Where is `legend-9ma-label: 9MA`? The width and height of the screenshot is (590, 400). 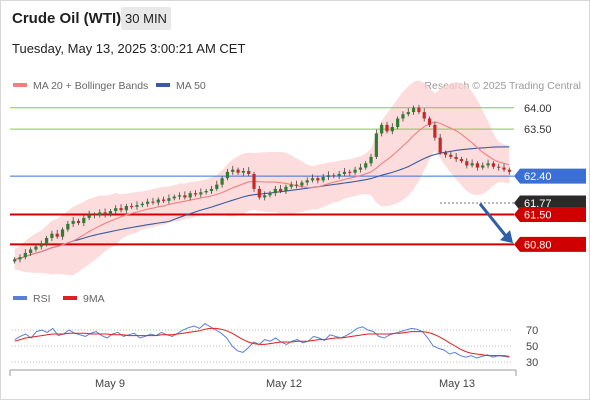
legend-9ma-label: 9MA is located at coordinates (94, 299).